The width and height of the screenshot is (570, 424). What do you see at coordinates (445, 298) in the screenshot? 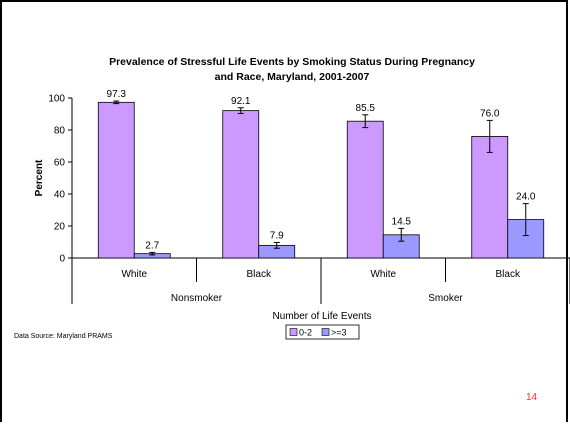
I see `x-group-label: Smoker` at bounding box center [445, 298].